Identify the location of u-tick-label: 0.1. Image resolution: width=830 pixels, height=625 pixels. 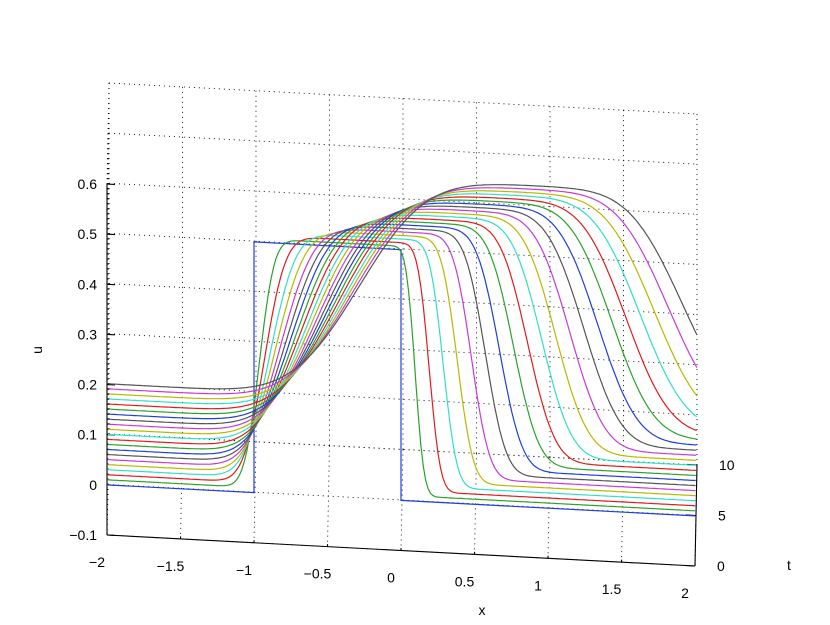
(88, 435).